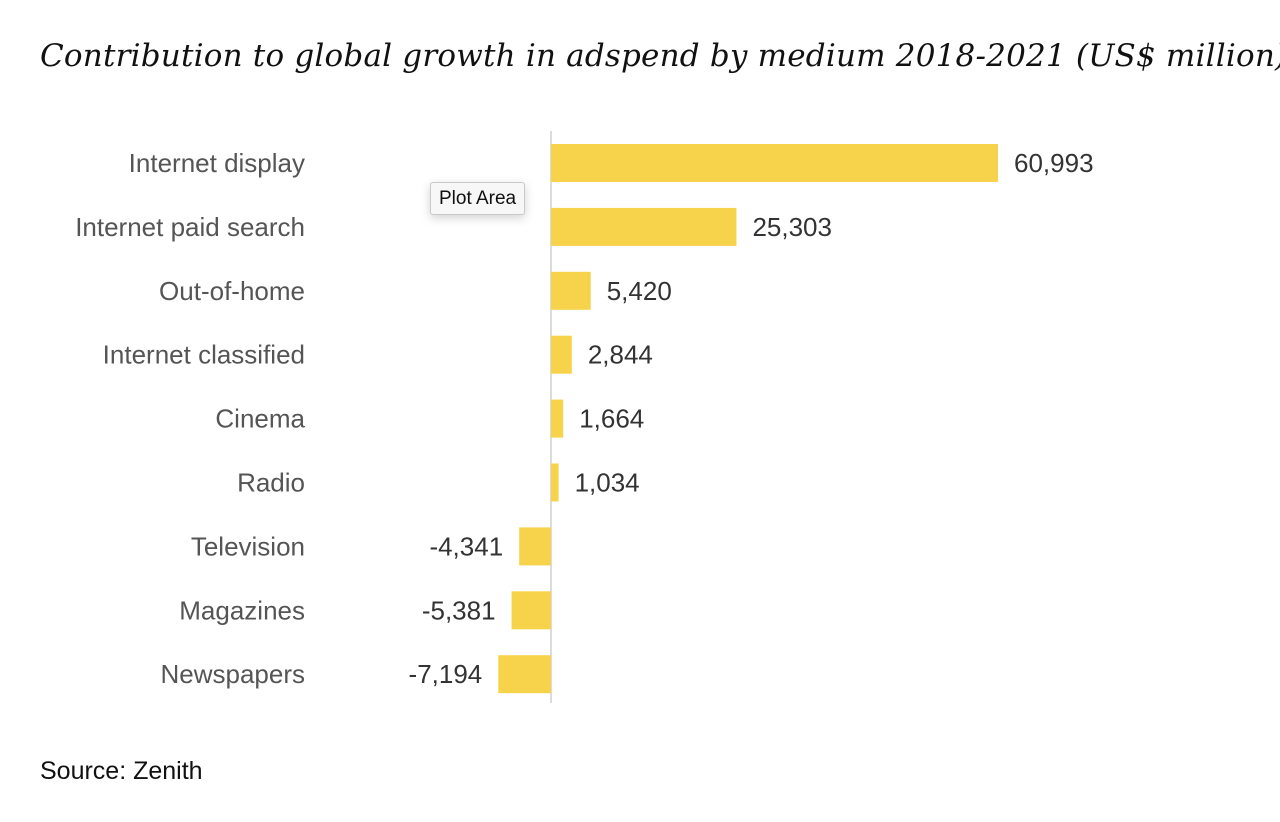 The height and width of the screenshot is (822, 1280). Describe the element at coordinates (607, 483) in the screenshot. I see `value-label: 1,034` at that location.